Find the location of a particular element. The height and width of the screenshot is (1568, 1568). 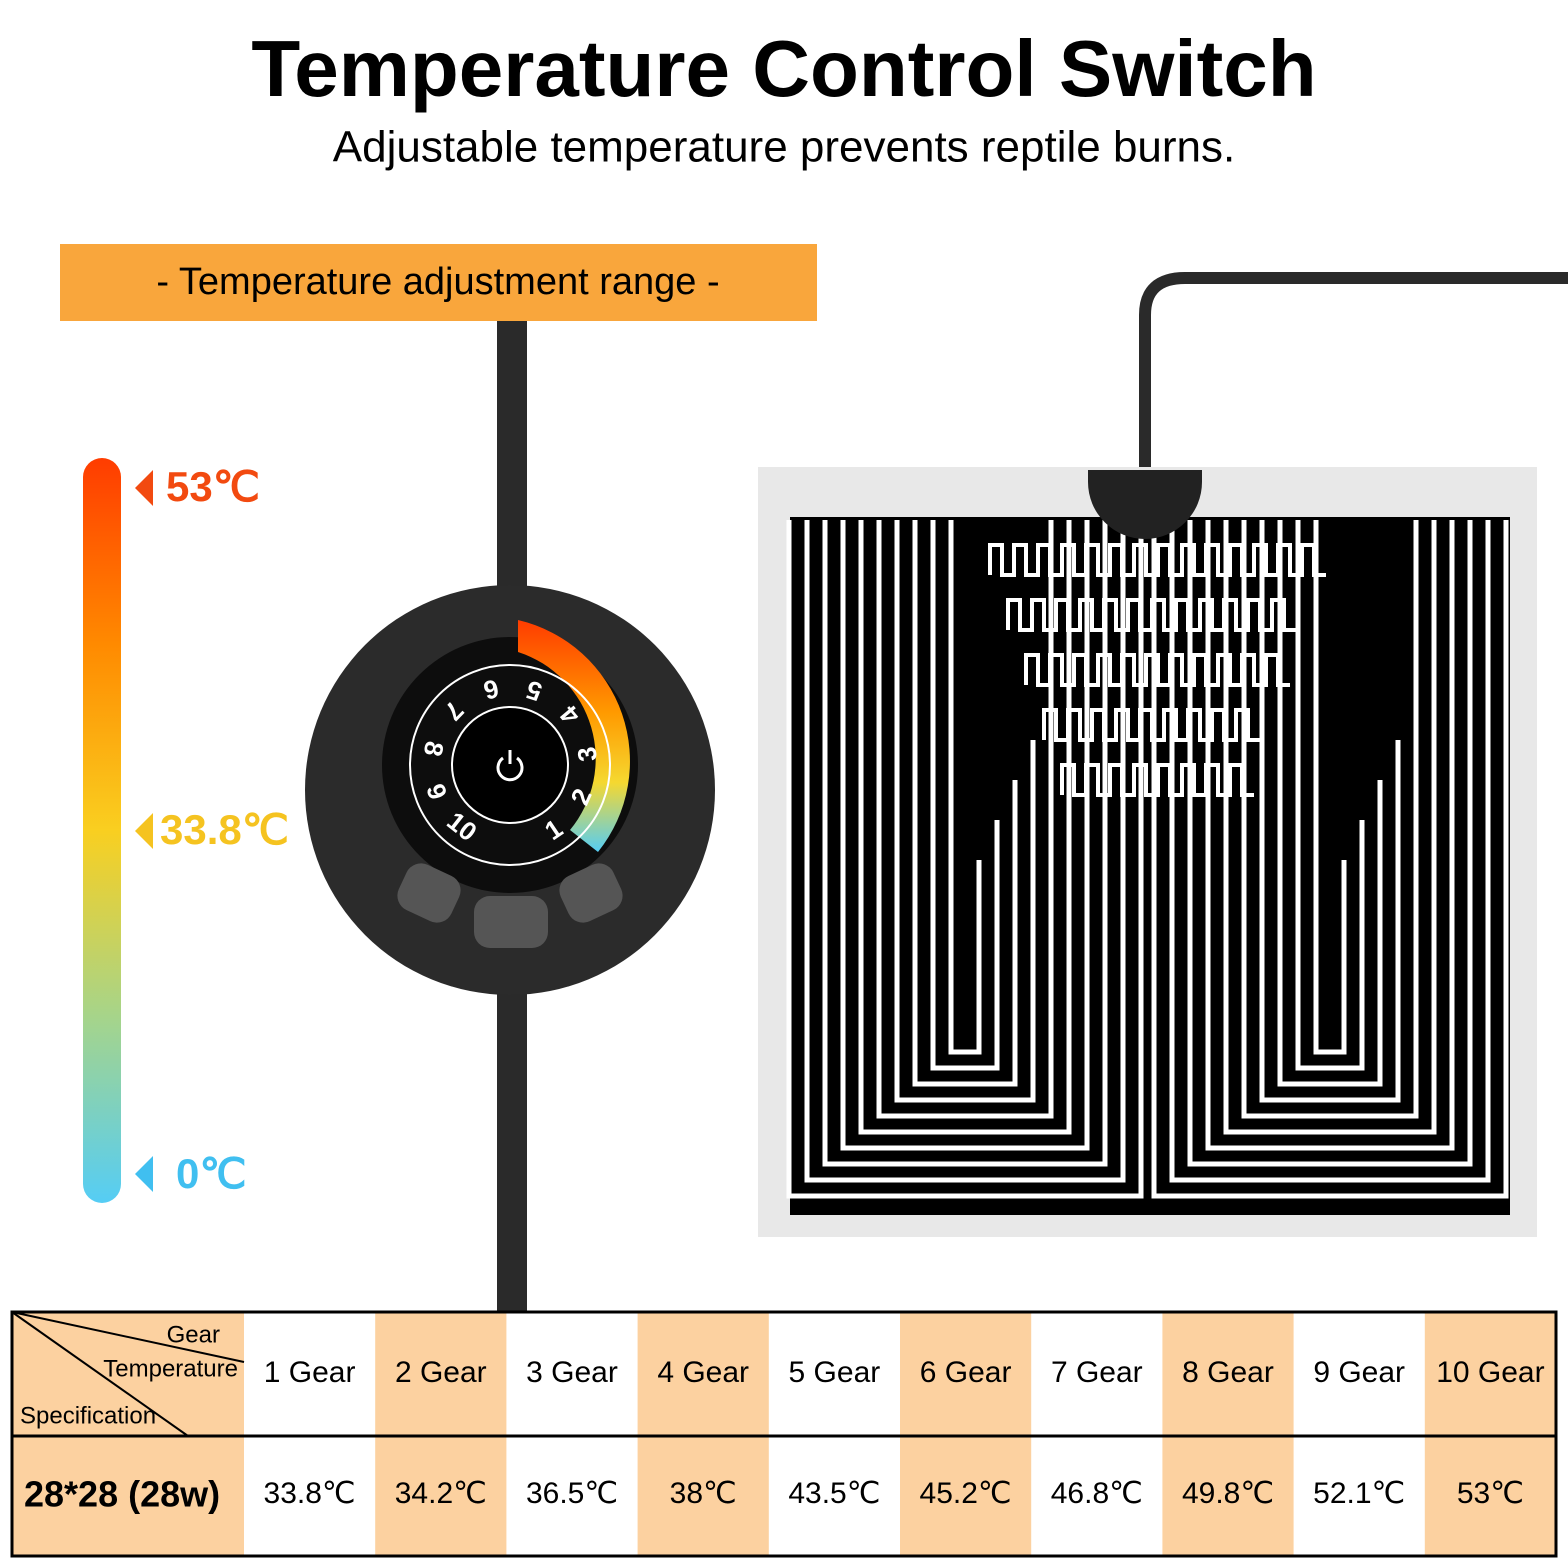

cell: 46.8℃ is located at coordinates (1097, 1493).